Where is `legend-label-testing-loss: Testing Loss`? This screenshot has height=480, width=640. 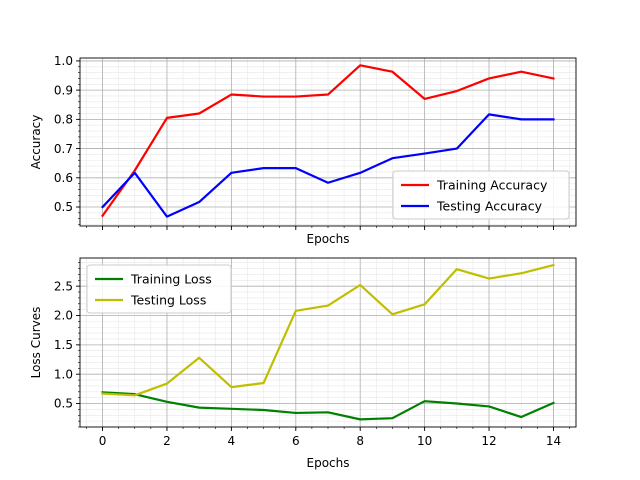 legend-label-testing-loss: Testing Loss is located at coordinates (168, 300).